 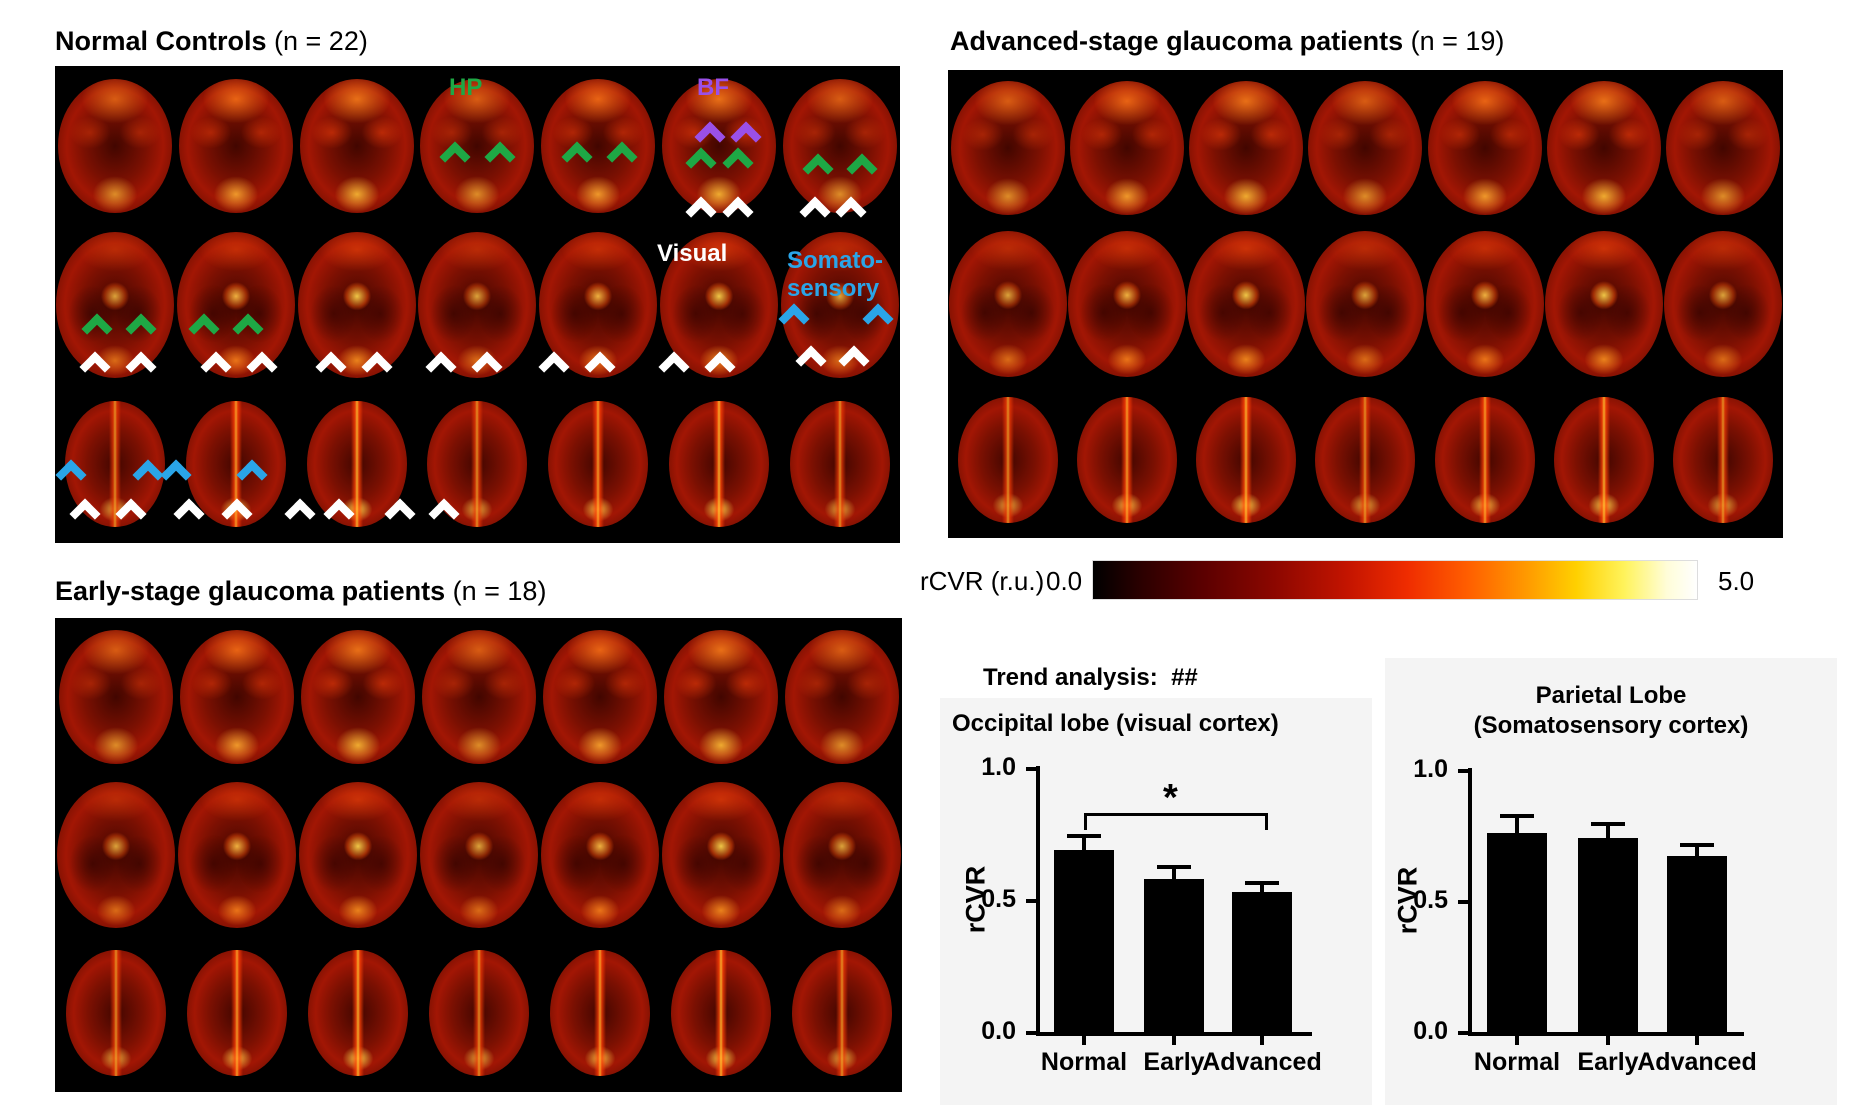 I want to click on region-label-hp: HP, so click(x=466, y=87).